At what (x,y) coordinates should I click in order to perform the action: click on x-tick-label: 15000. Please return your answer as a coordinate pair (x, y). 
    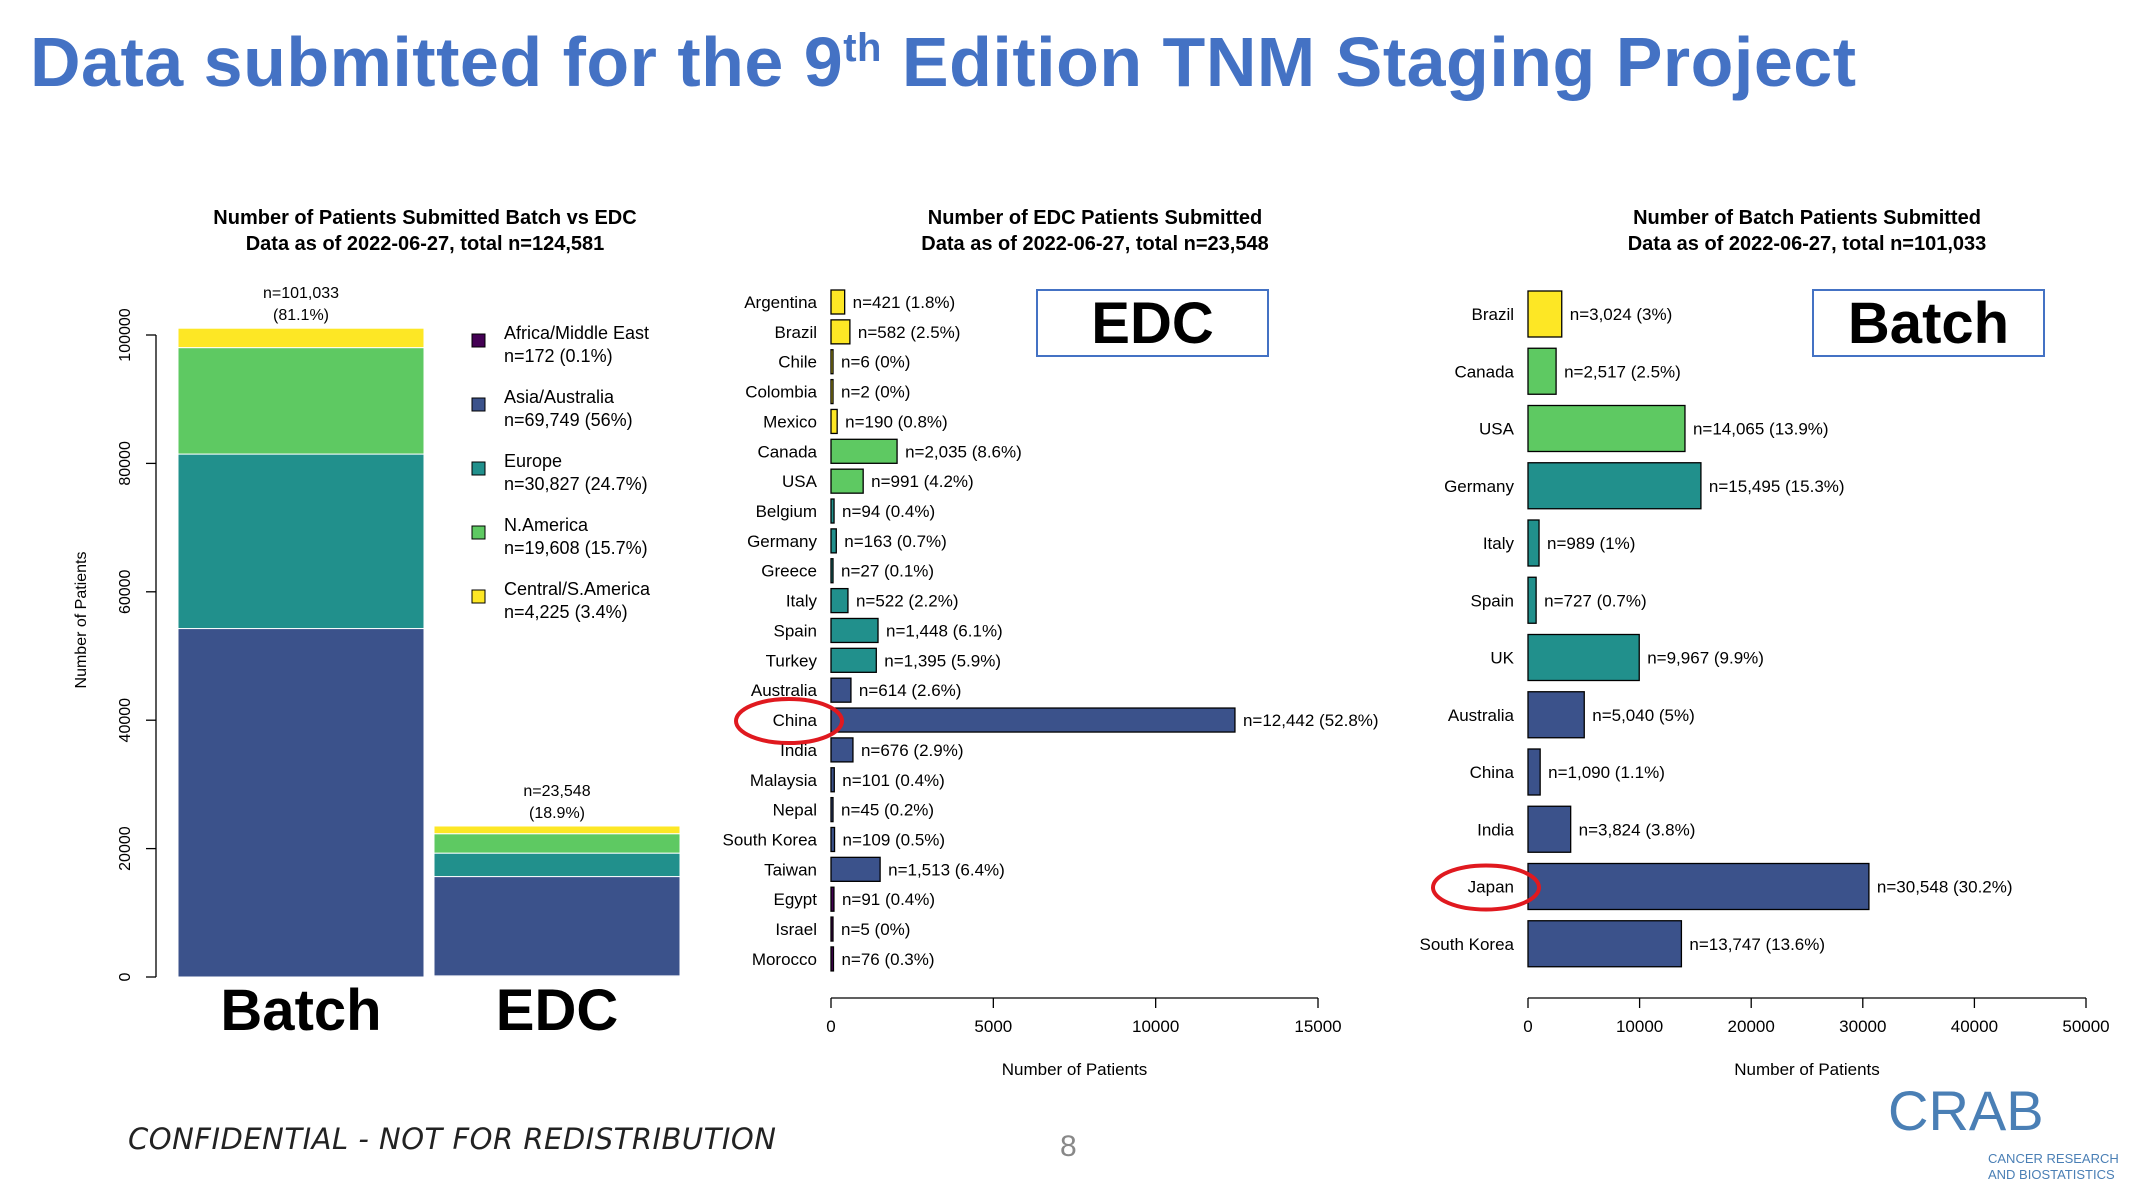
    Looking at the image, I should click on (1317, 1026).